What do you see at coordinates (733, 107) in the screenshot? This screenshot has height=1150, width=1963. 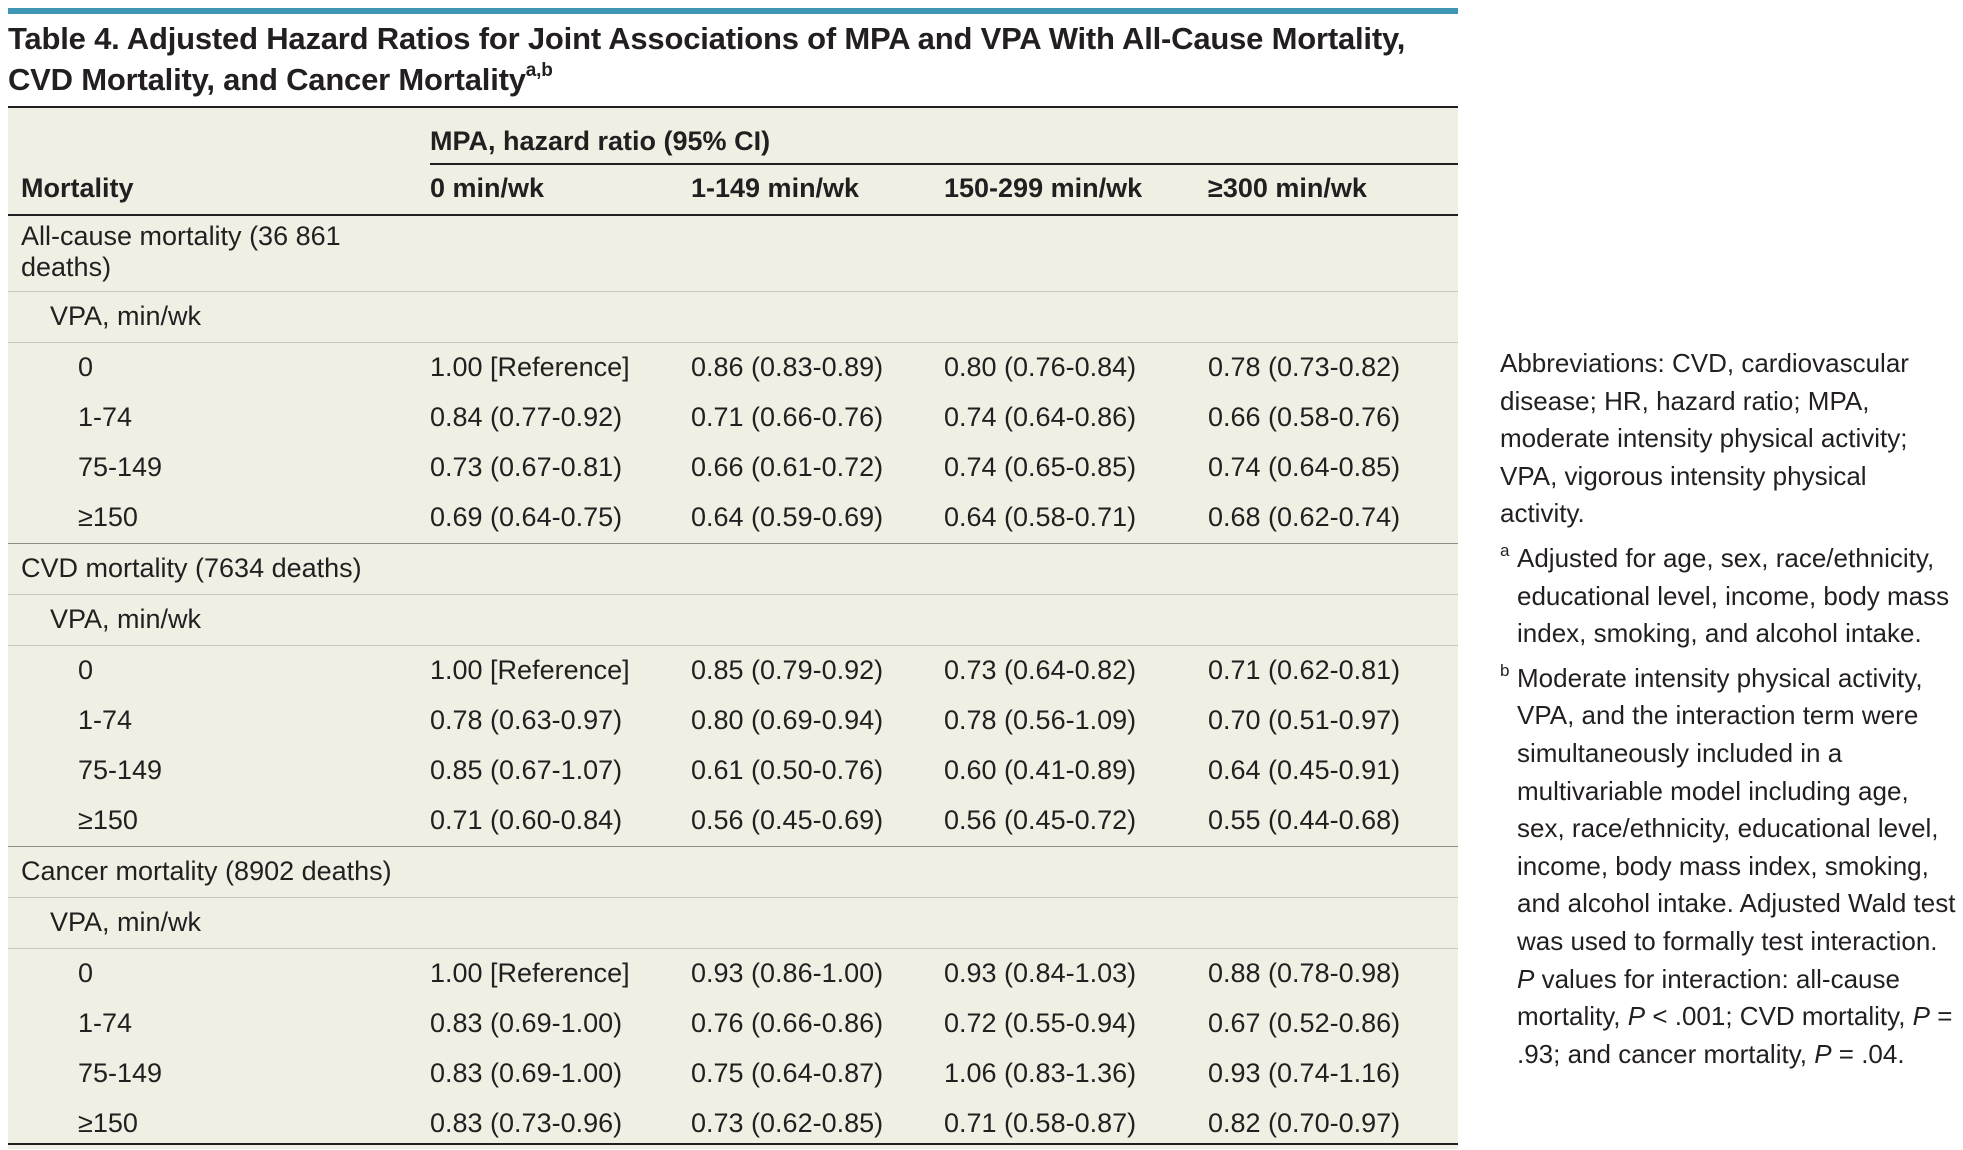 I see `title-rule` at bounding box center [733, 107].